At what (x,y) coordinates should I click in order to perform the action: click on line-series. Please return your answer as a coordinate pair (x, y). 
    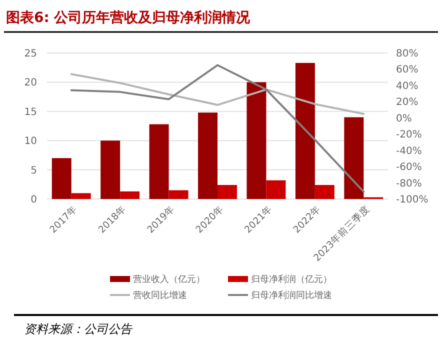
    Looking at the image, I should click on (217, 94).